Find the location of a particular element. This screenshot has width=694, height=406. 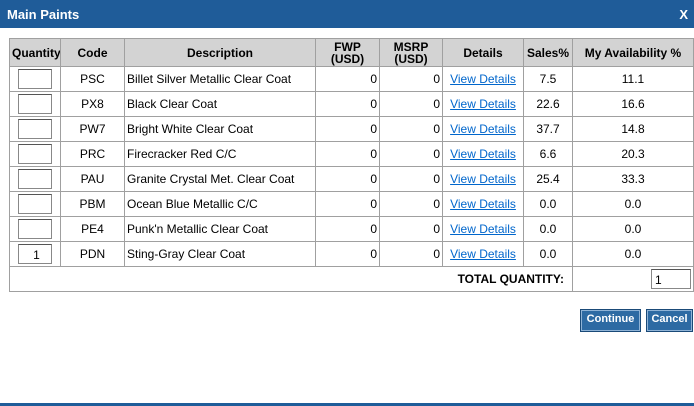

code-cell: PSC is located at coordinates (92, 79).